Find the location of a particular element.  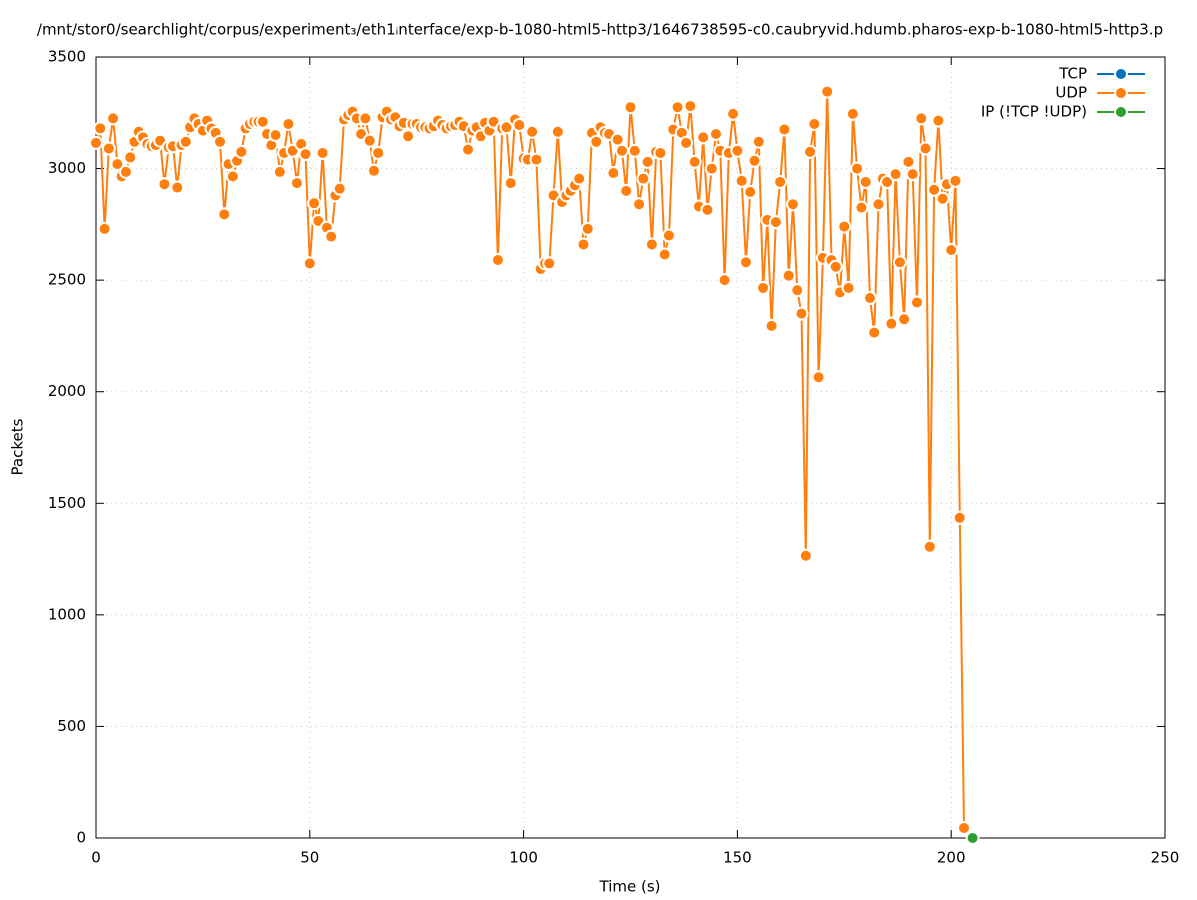

x-tick-label: 250 is located at coordinates (1165, 858).